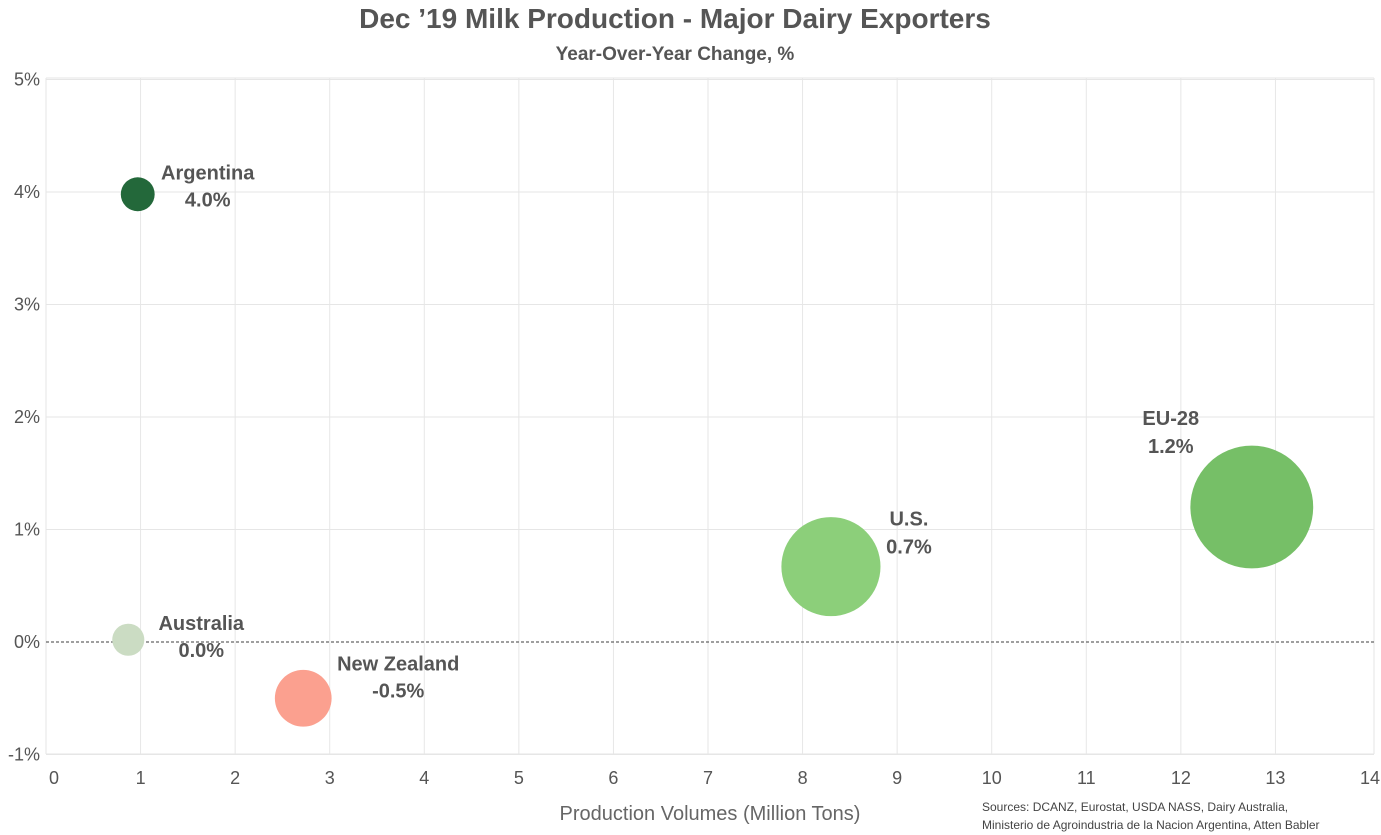 The image size is (1381, 835). Describe the element at coordinates (897, 778) in the screenshot. I see `x-tick-label: 9` at that location.